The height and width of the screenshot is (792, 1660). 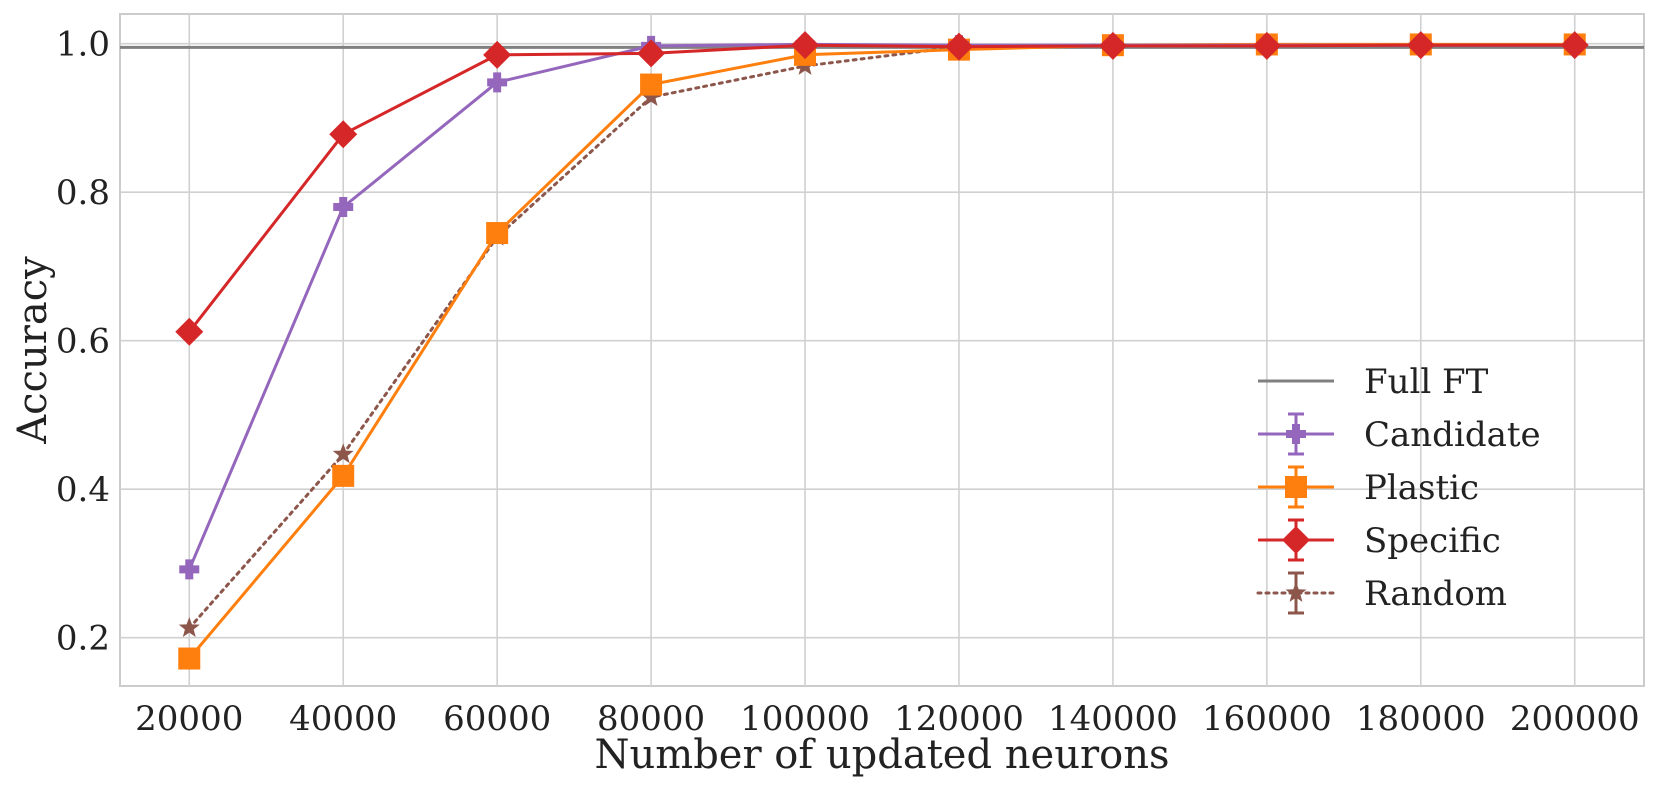 What do you see at coordinates (83, 490) in the screenshot?
I see `y-tick-label: 0.4` at bounding box center [83, 490].